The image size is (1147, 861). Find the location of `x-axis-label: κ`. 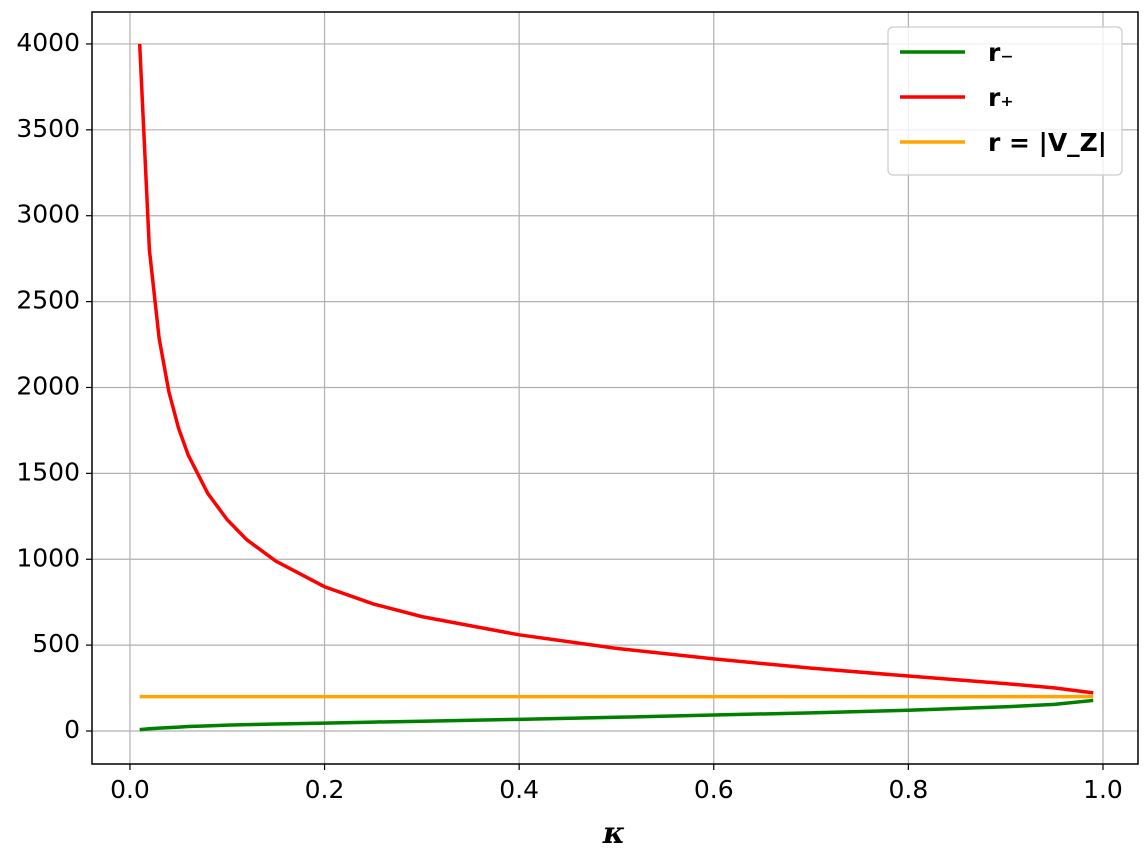

x-axis-label: κ is located at coordinates (614, 833).